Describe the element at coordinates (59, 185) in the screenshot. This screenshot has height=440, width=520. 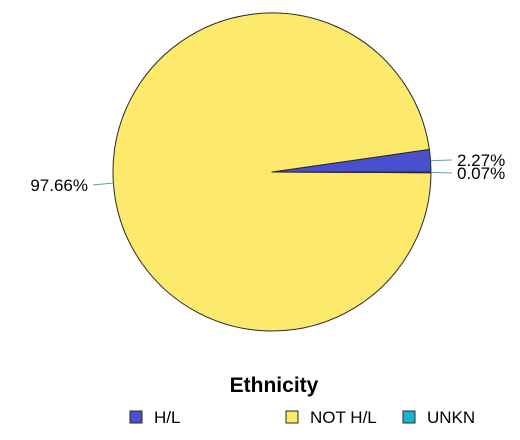
I see `value-label-not-h-l: 97.66%` at that location.